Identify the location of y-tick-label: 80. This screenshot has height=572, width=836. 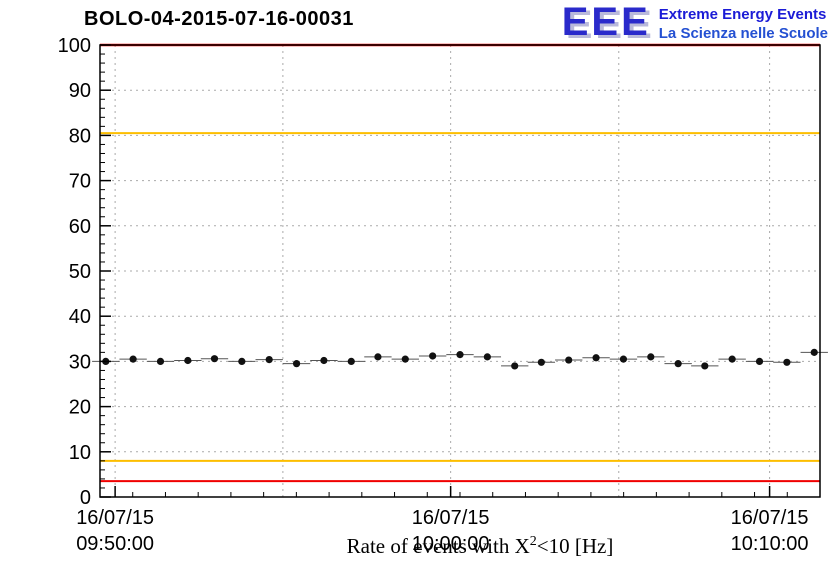
(80, 136).